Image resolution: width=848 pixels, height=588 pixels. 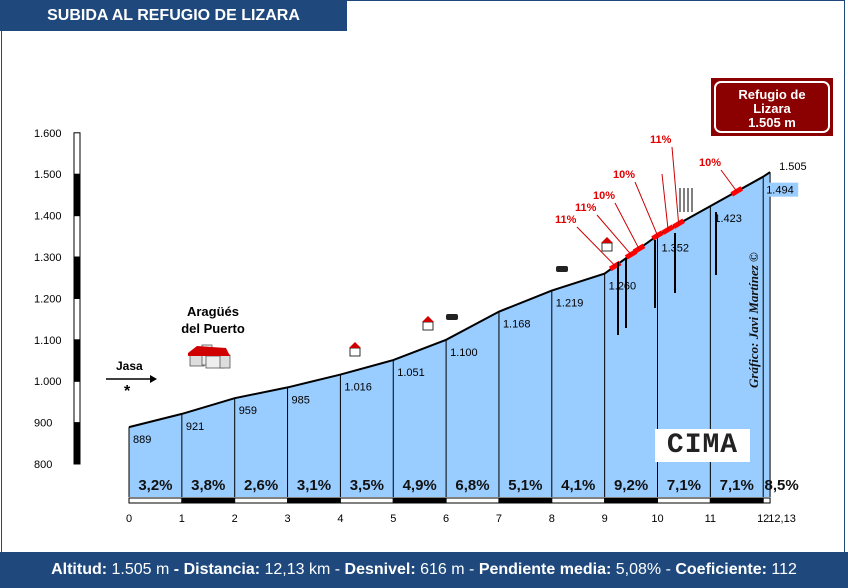 I want to click on segment-gradient: 9,2%, so click(x=631, y=485).